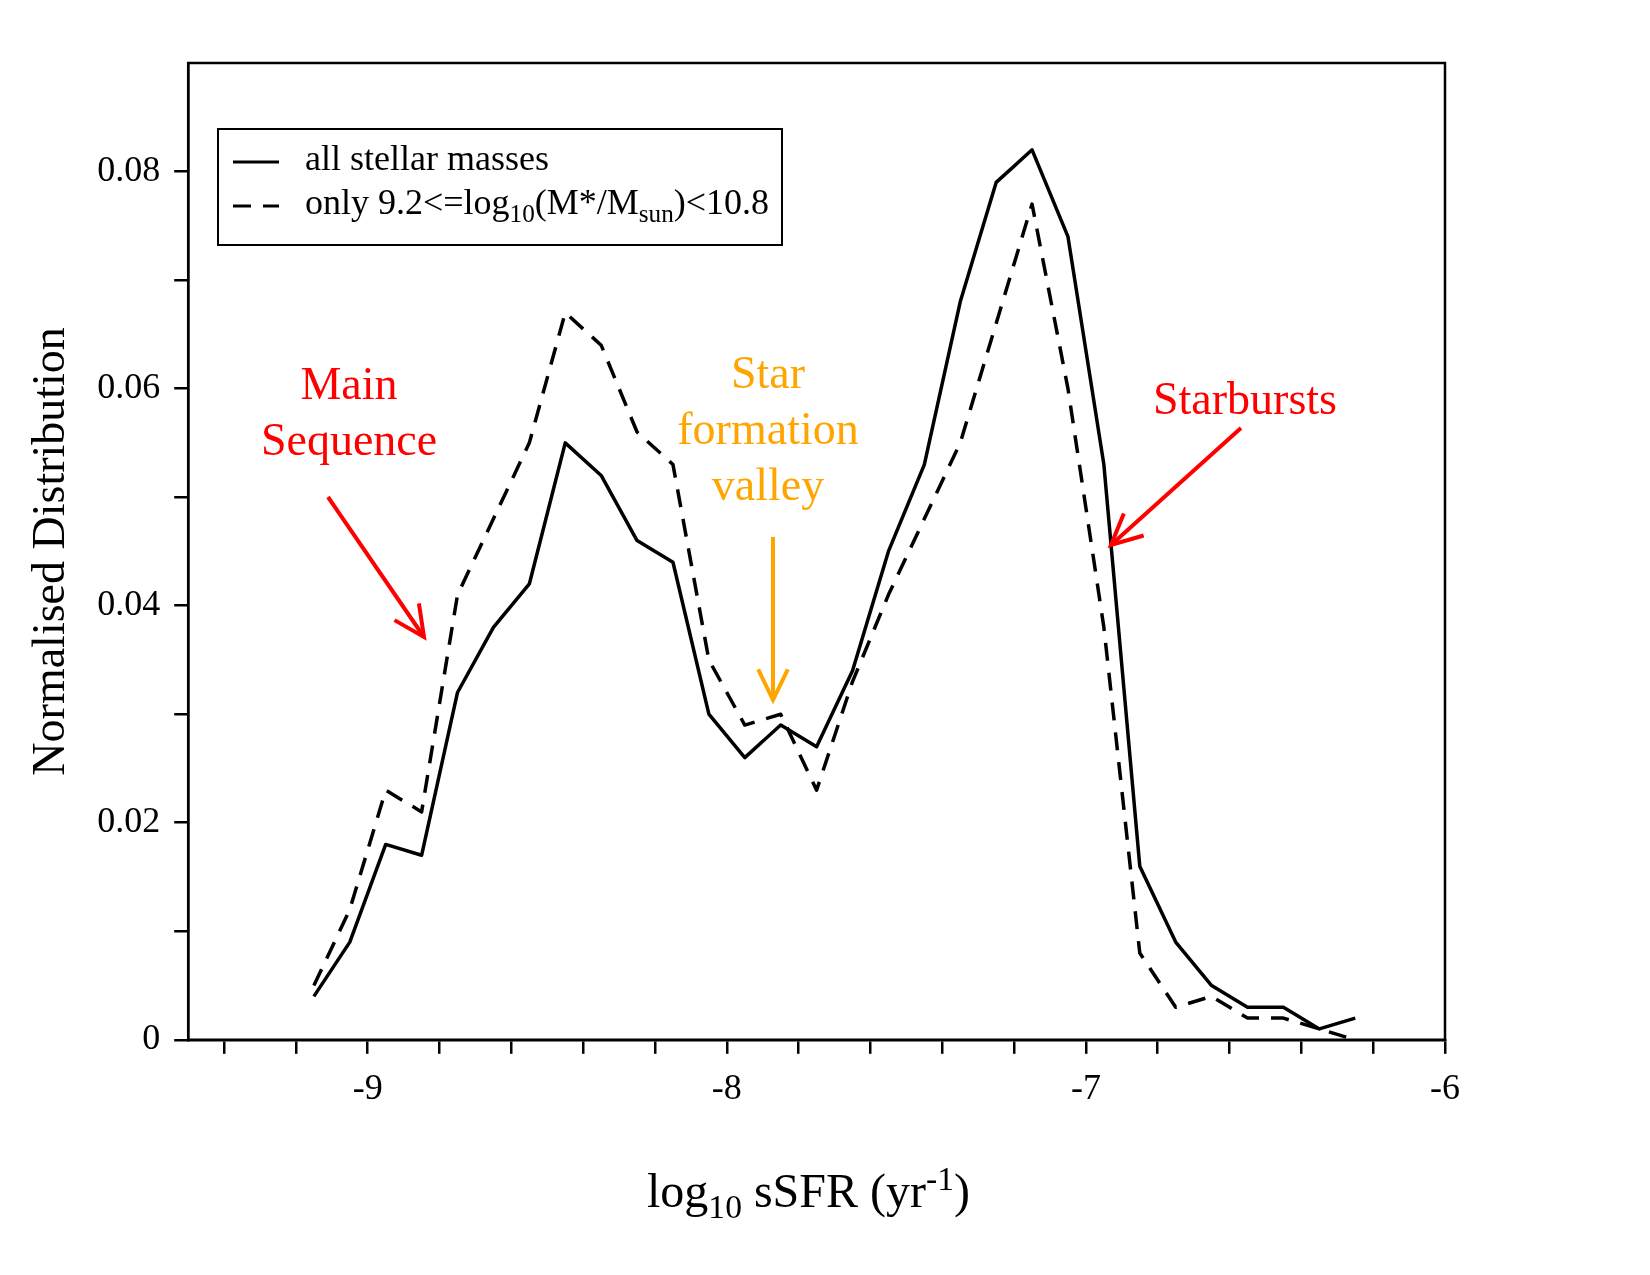  What do you see at coordinates (48, 551) in the screenshot?
I see `y-axis-title: Normalised Distribution` at bounding box center [48, 551].